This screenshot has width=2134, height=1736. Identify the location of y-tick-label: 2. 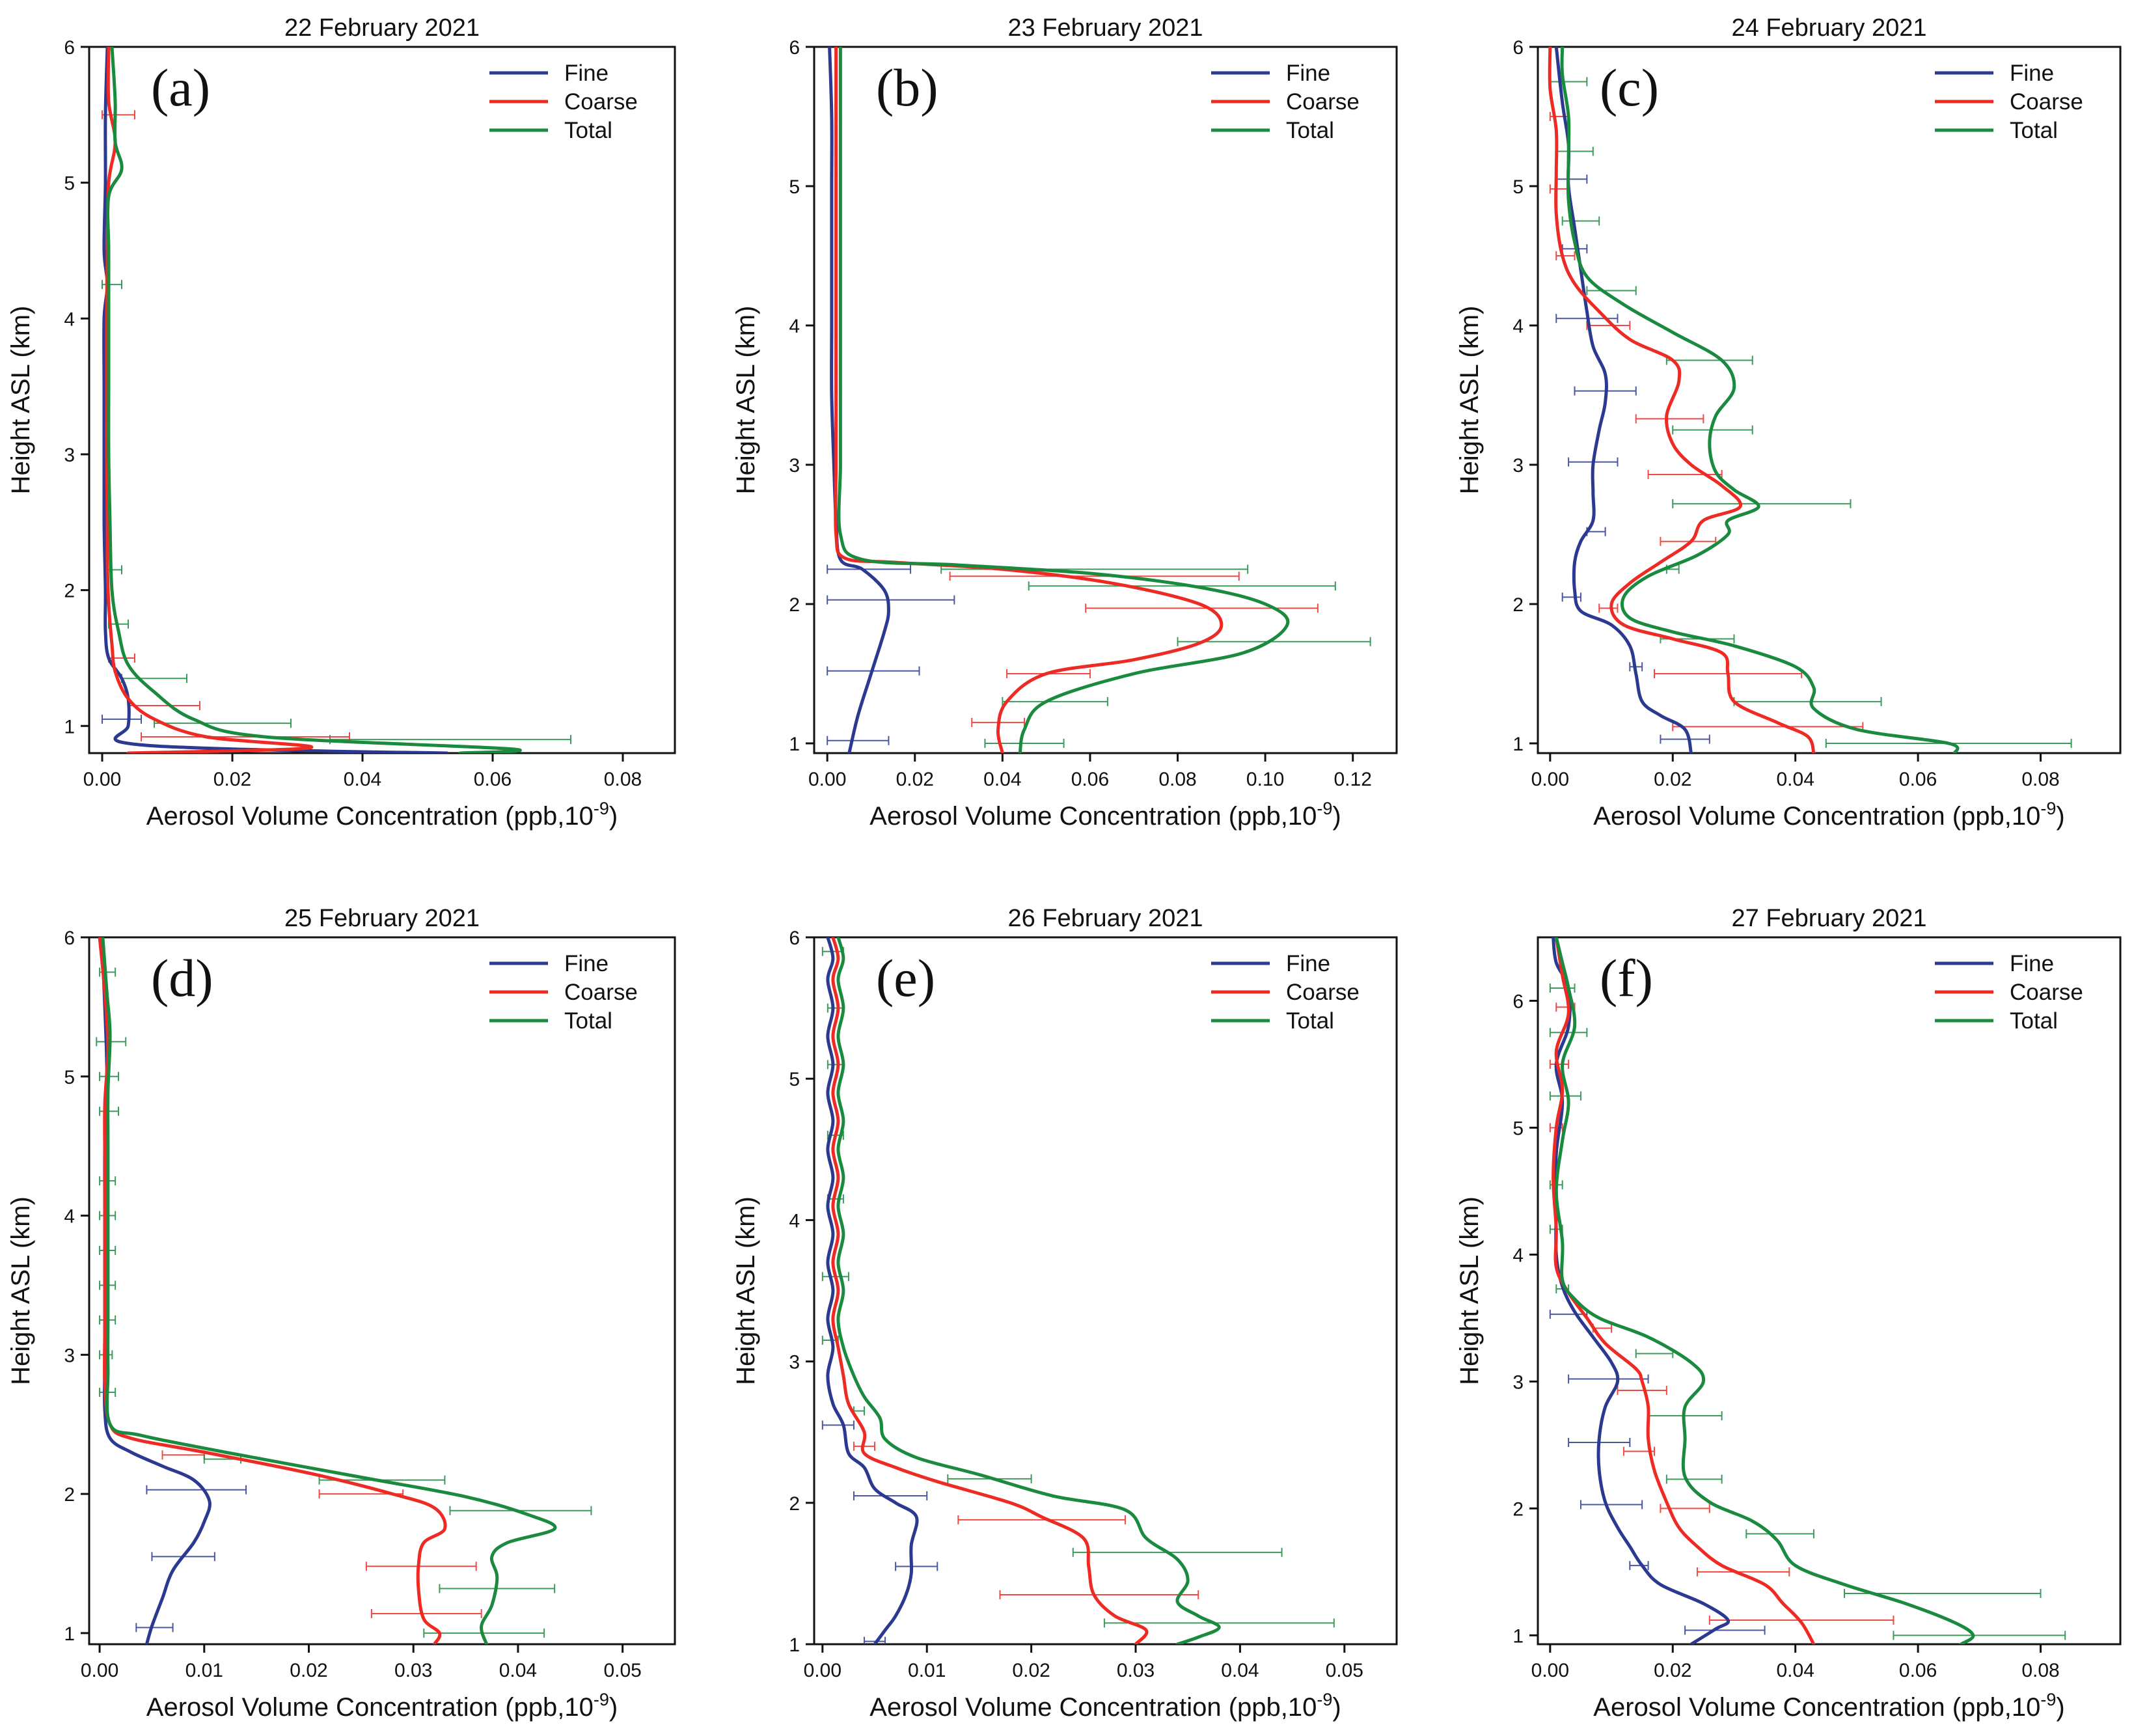
(794, 1504).